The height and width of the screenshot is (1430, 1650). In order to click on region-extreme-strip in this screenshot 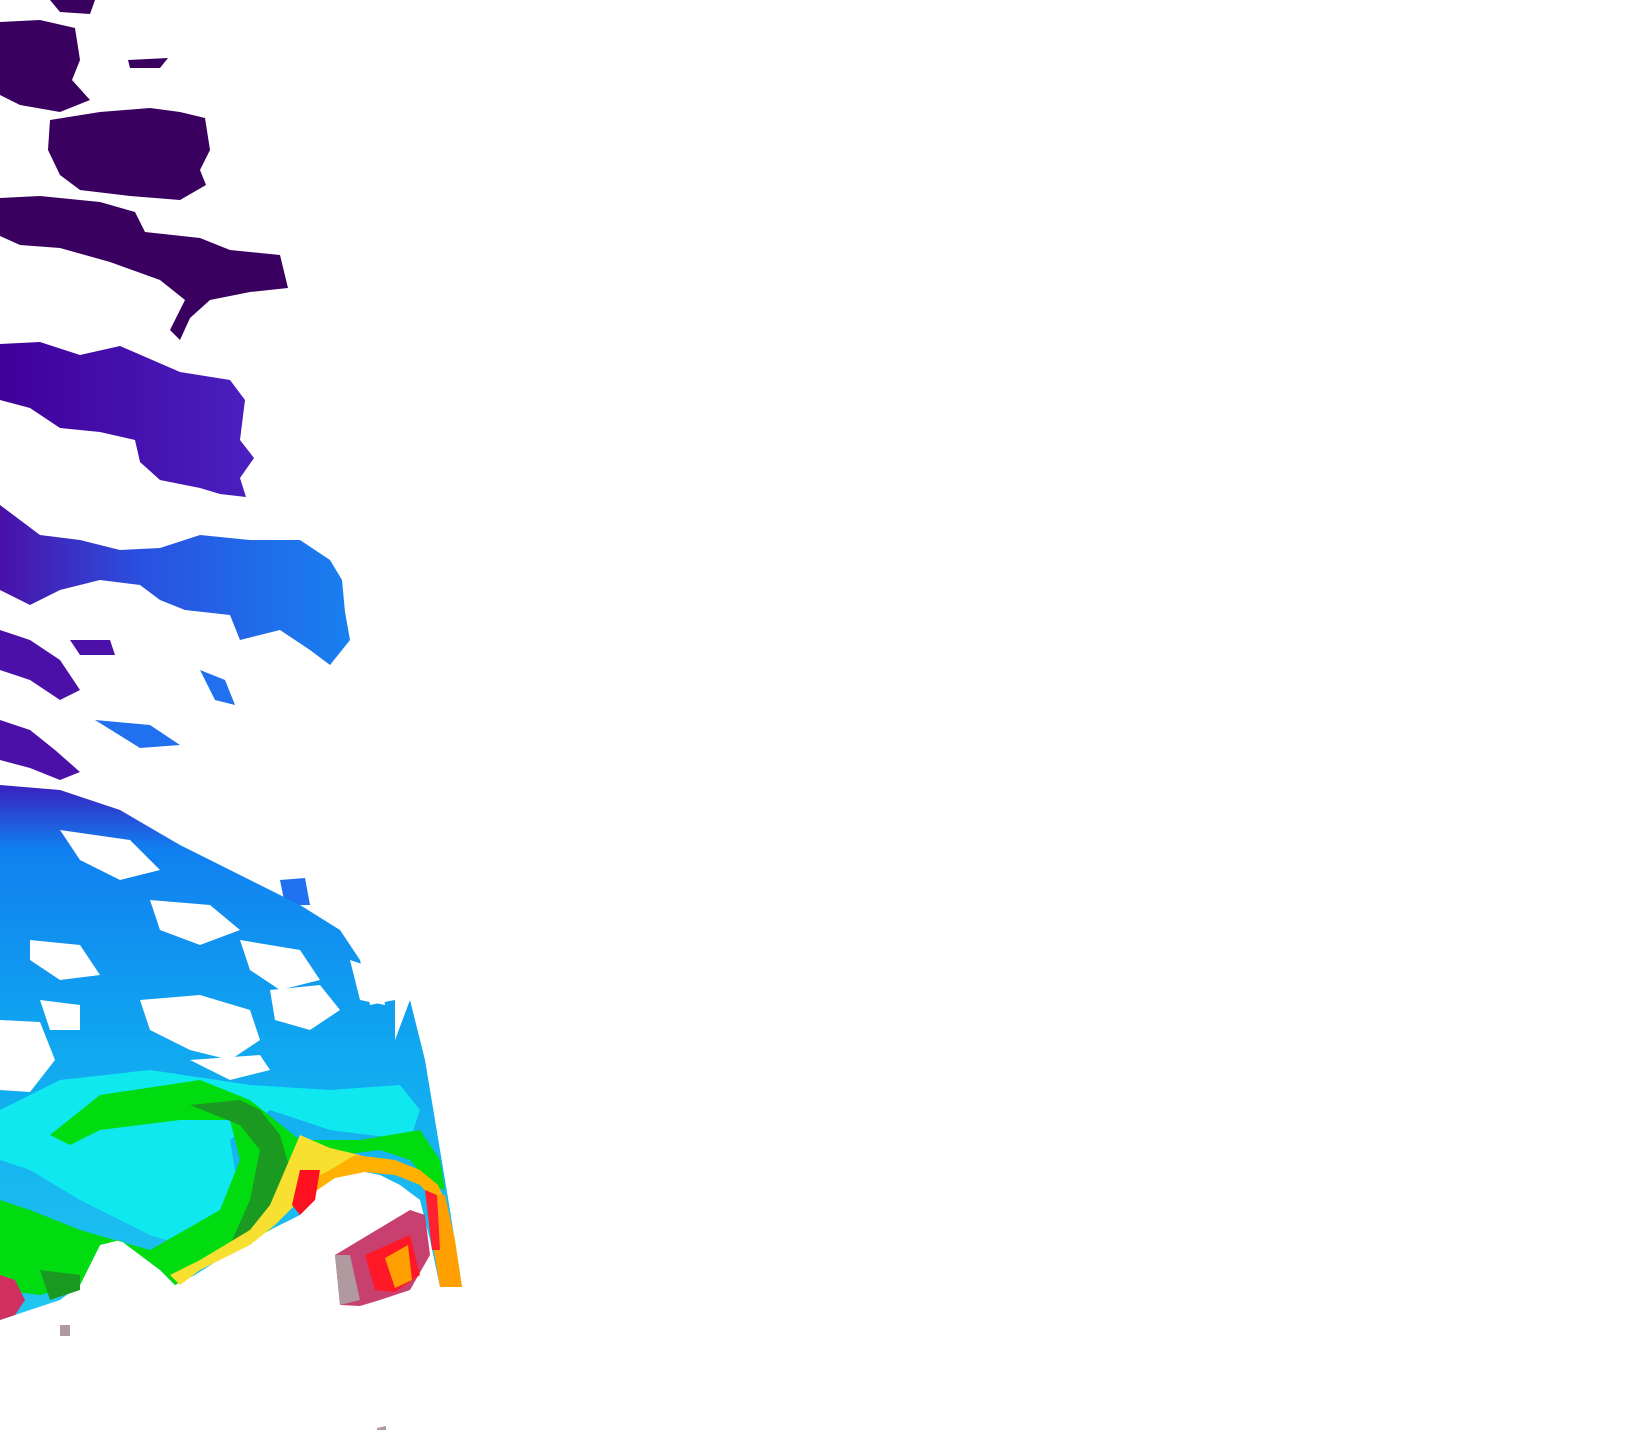, I will do `click(432, 1220)`.